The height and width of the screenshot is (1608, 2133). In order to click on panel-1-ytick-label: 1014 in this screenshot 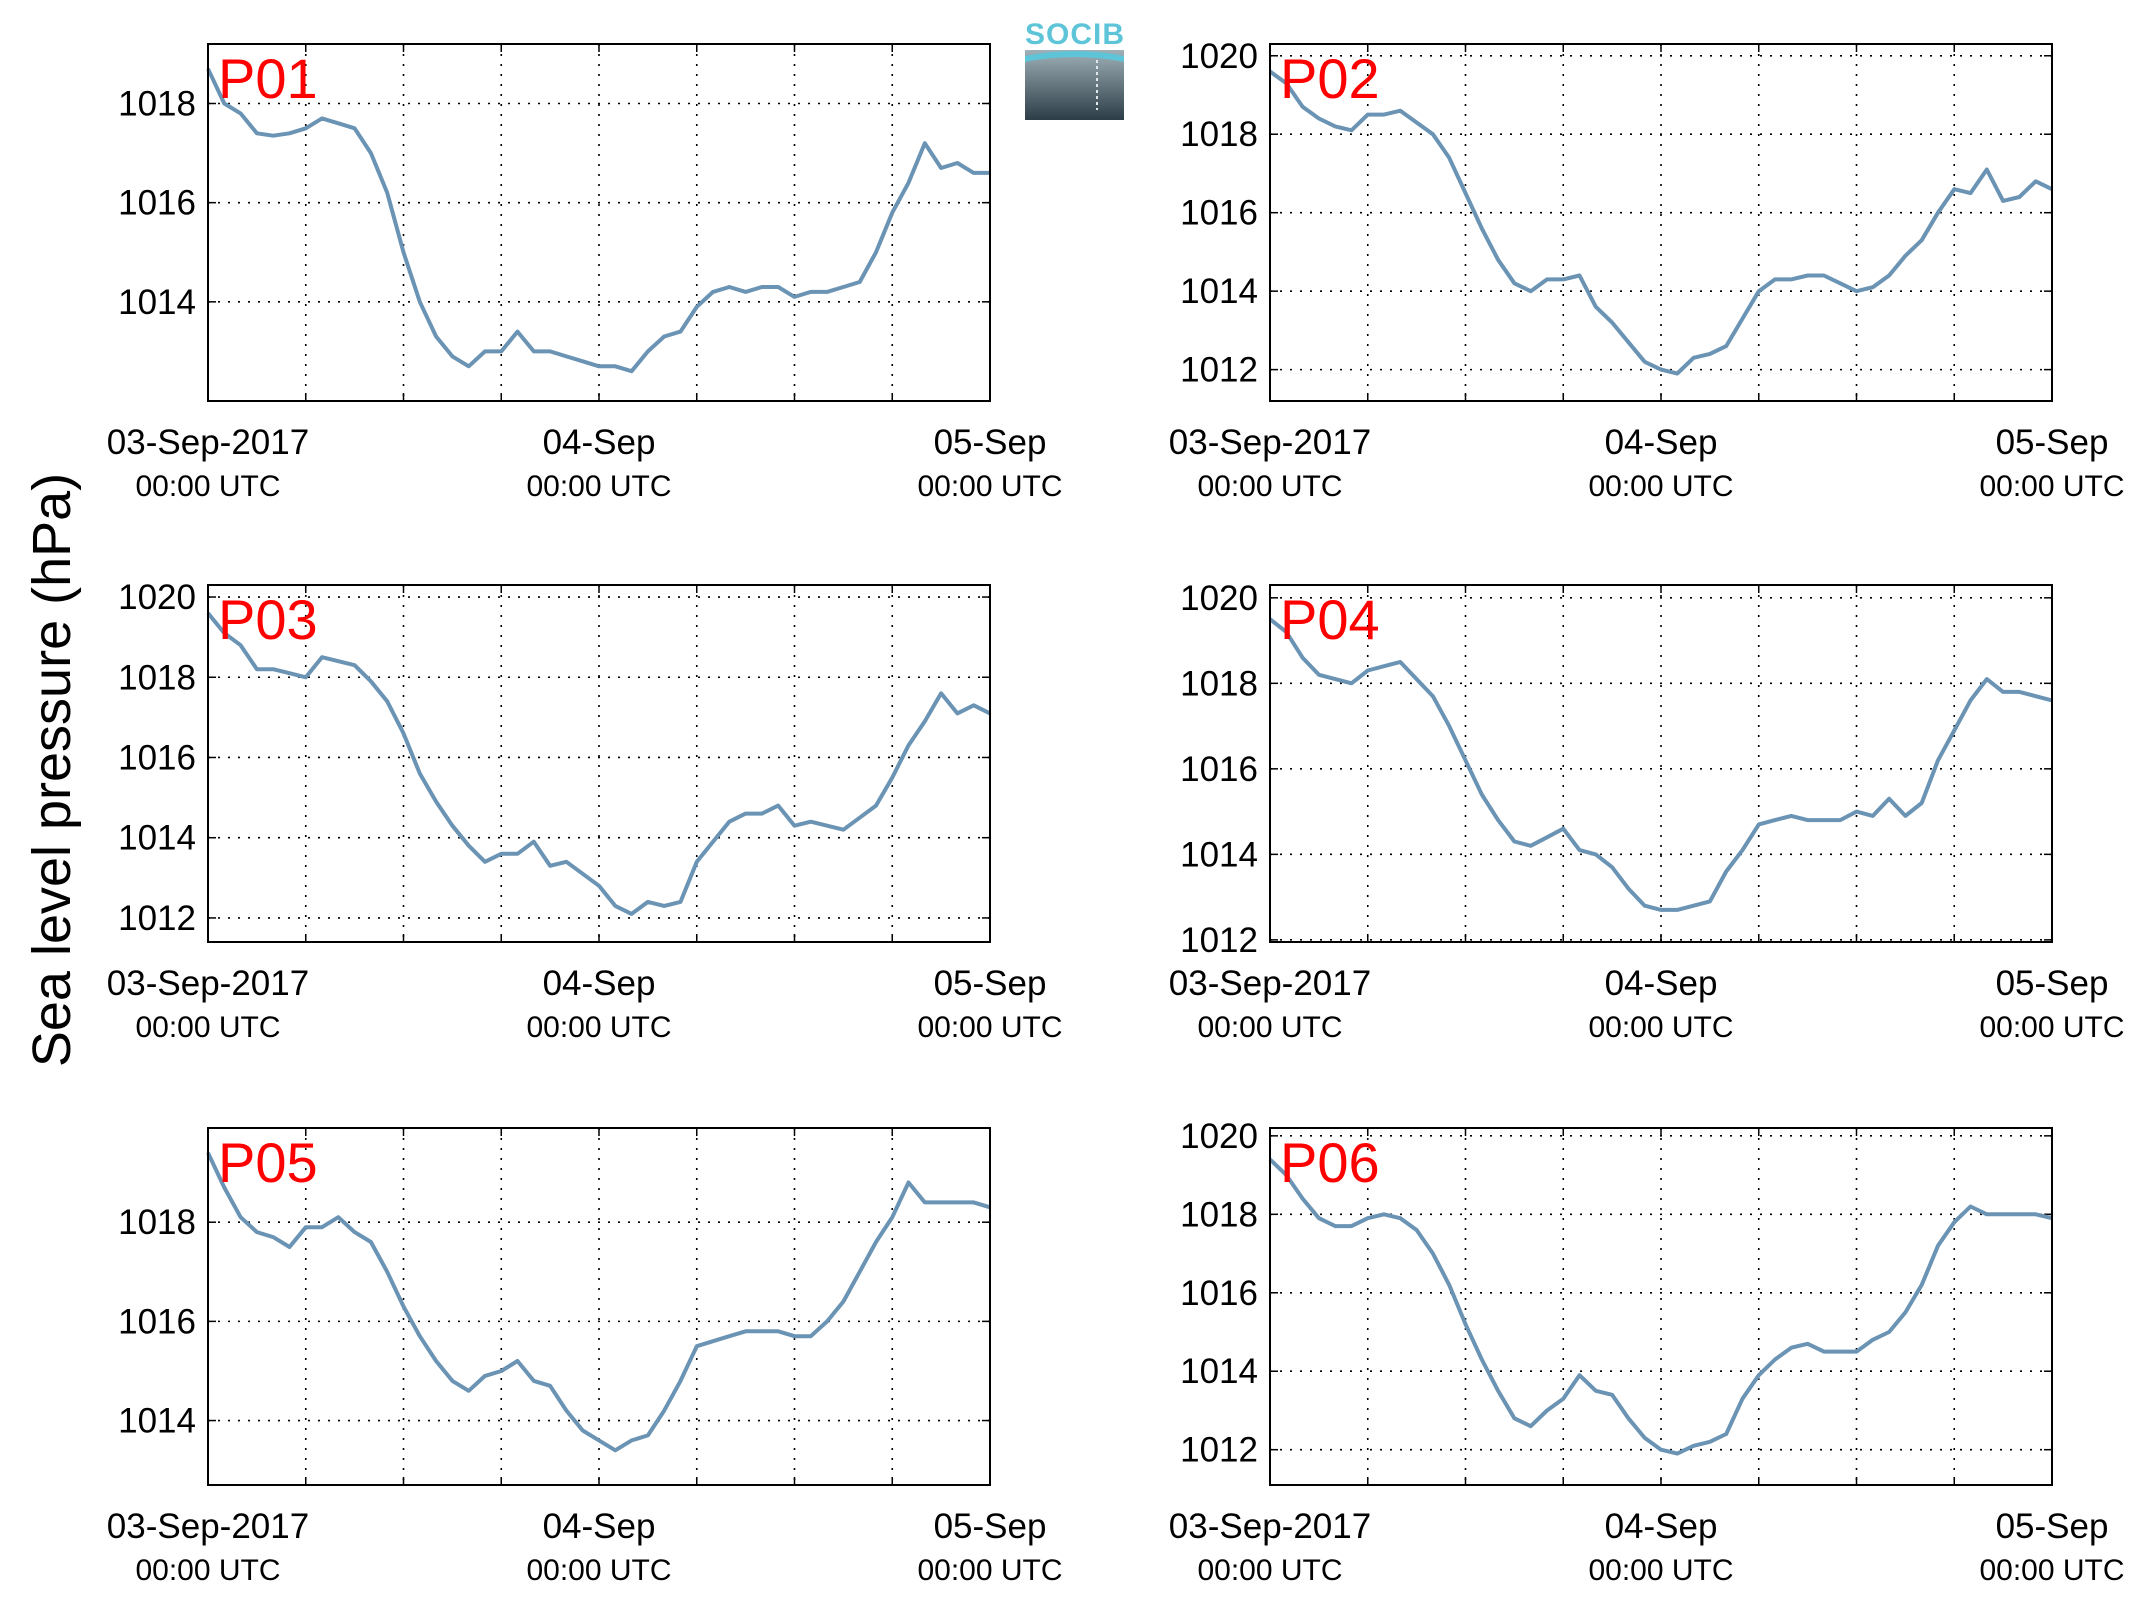, I will do `click(157, 302)`.